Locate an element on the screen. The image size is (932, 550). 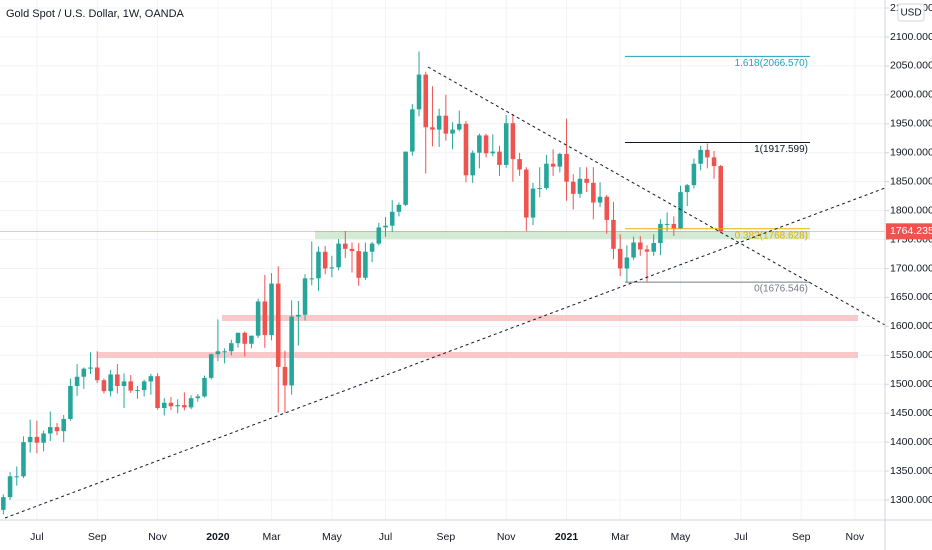
y-tick-label: 1850.000 is located at coordinates (911, 181).